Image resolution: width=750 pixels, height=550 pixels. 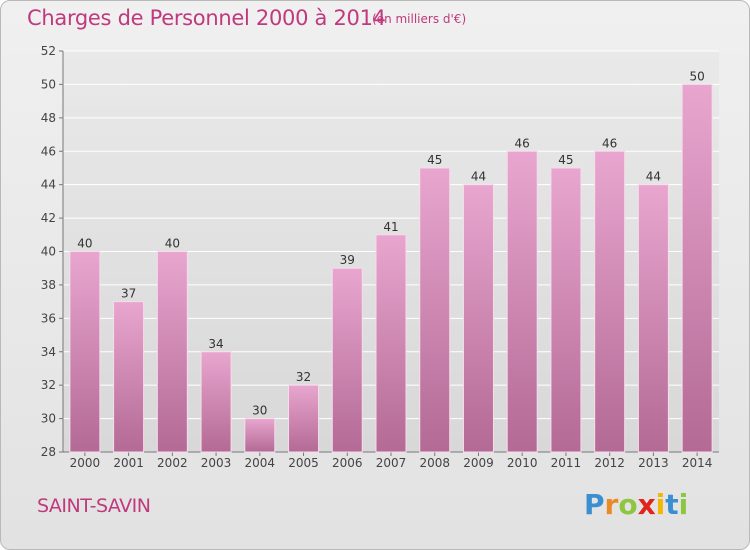 What do you see at coordinates (653, 177) in the screenshot?
I see `value-label-2013: 44` at bounding box center [653, 177].